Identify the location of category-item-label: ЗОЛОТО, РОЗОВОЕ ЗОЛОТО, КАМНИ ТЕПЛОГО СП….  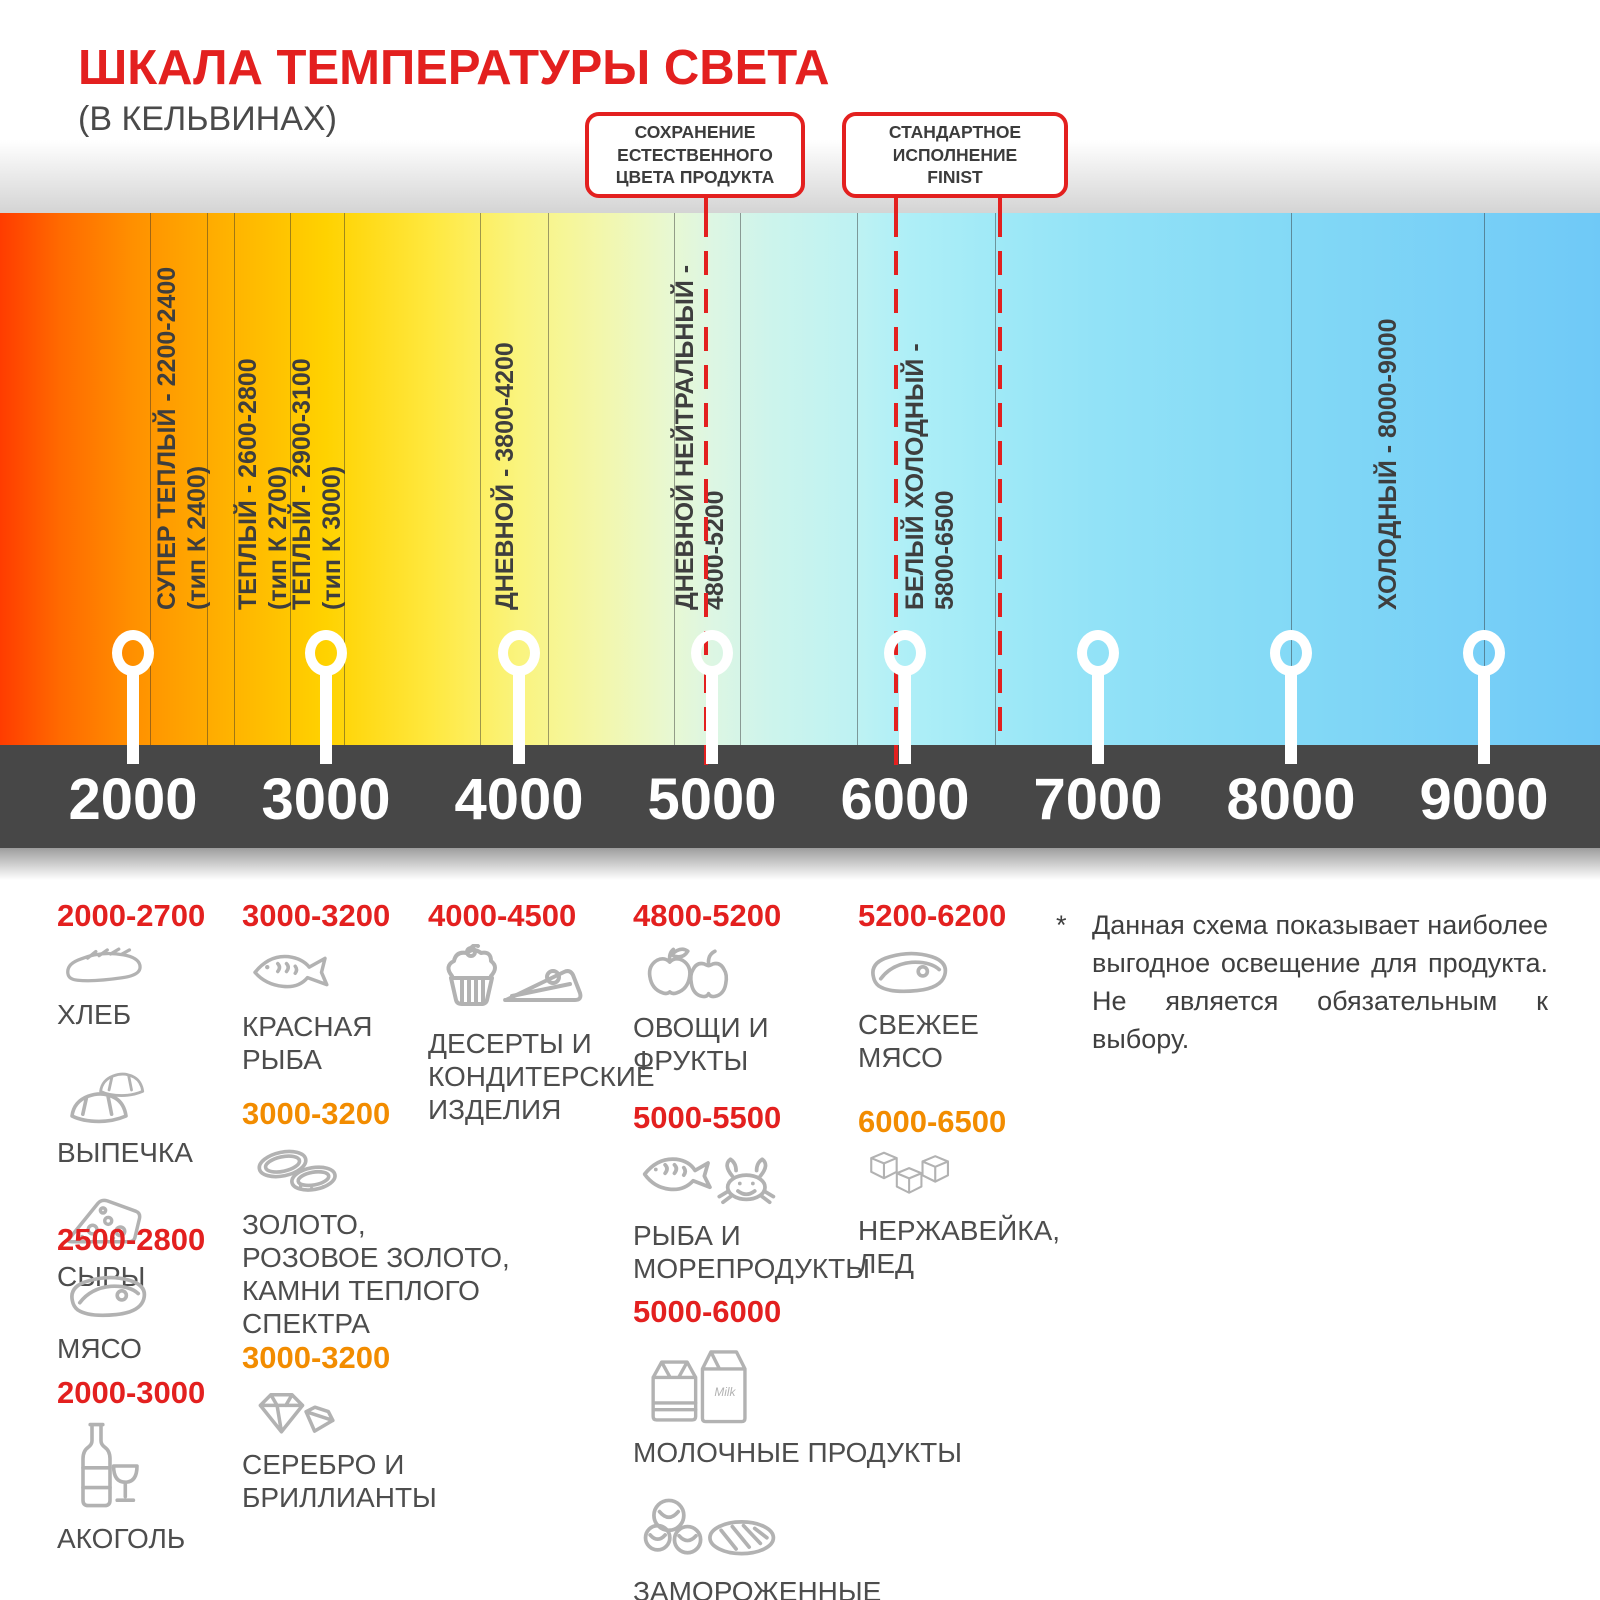
(376, 1274).